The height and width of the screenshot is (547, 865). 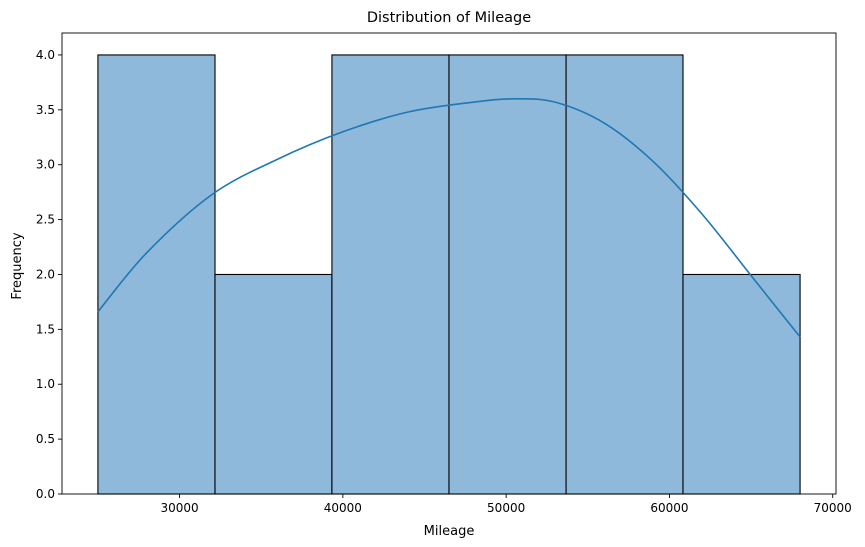 What do you see at coordinates (45, 384) in the screenshot?
I see `y-tick-label: 1.0` at bounding box center [45, 384].